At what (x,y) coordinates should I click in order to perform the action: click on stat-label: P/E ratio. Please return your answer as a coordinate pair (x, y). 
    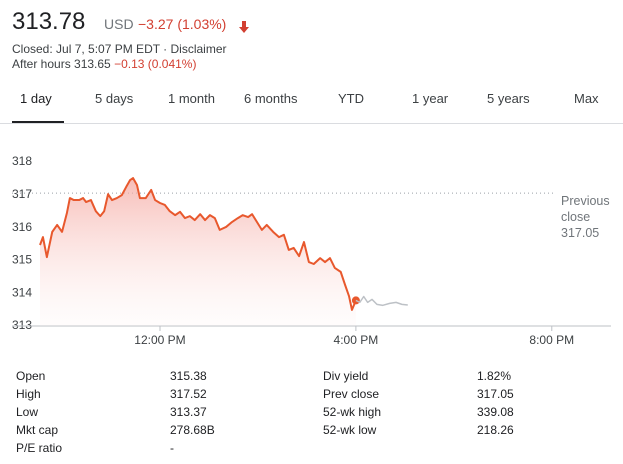
    Looking at the image, I should click on (39, 448).